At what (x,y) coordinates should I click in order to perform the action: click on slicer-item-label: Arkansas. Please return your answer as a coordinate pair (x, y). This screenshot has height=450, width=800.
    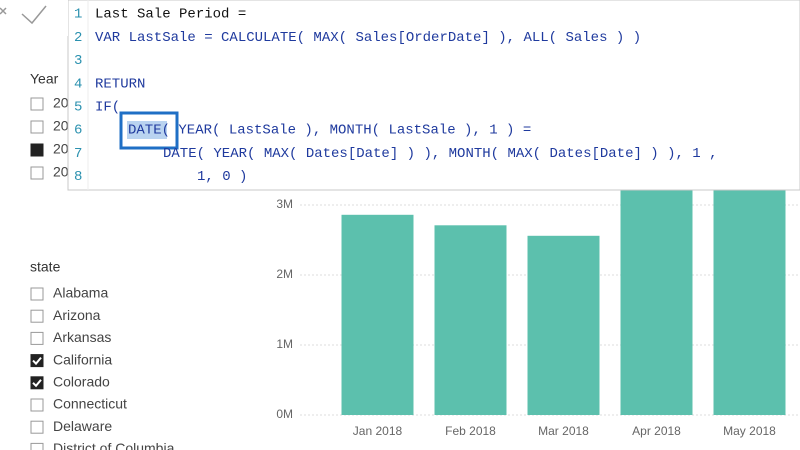
    Looking at the image, I should click on (82, 337).